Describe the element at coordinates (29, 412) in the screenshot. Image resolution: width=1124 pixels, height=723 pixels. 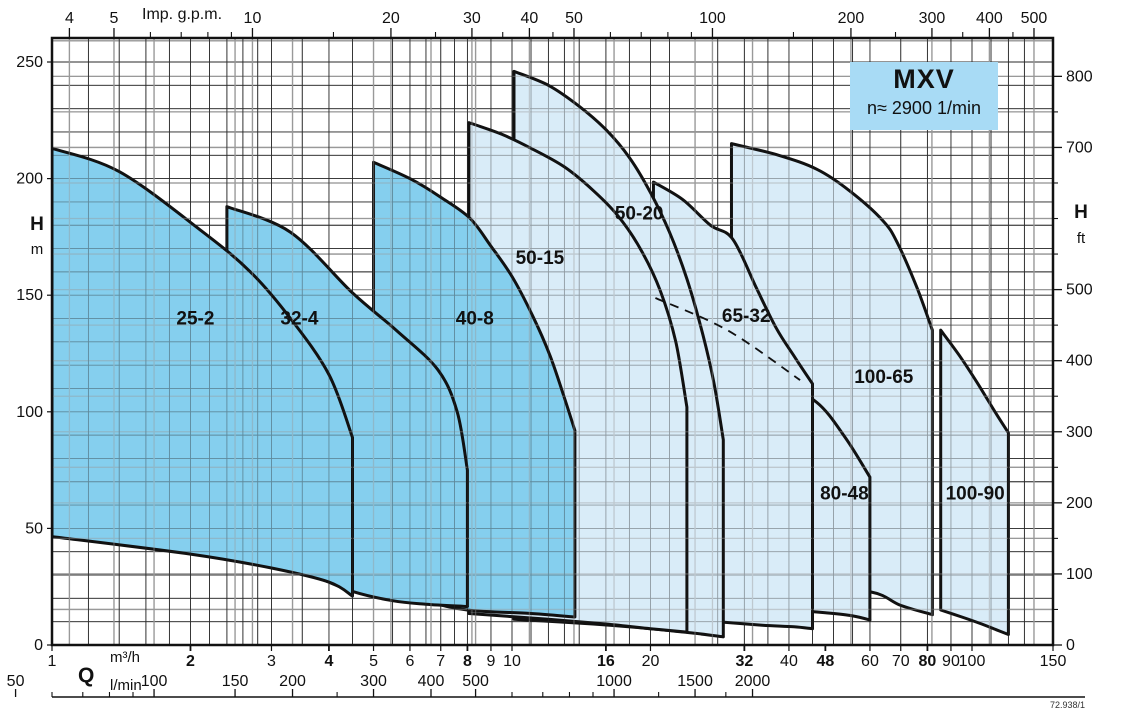
I see `left-tick-label: 100` at that location.